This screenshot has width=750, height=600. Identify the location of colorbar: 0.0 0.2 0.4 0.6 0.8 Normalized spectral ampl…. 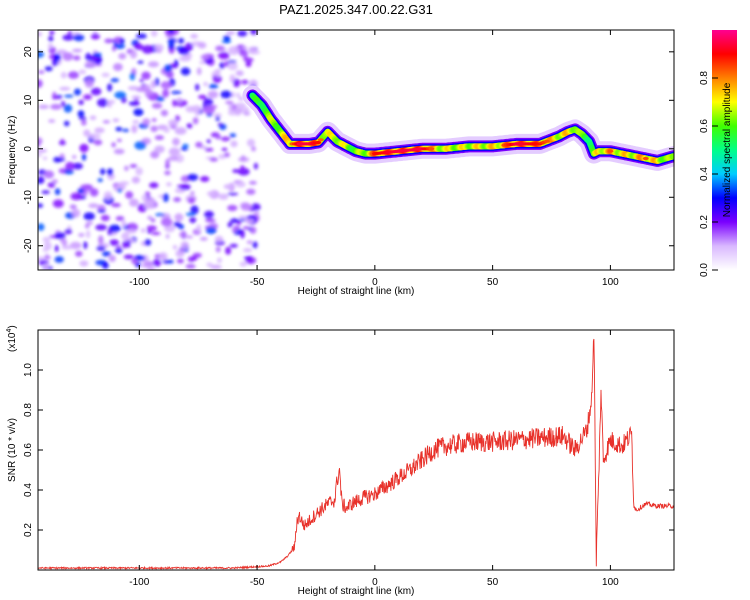
(718, 153).